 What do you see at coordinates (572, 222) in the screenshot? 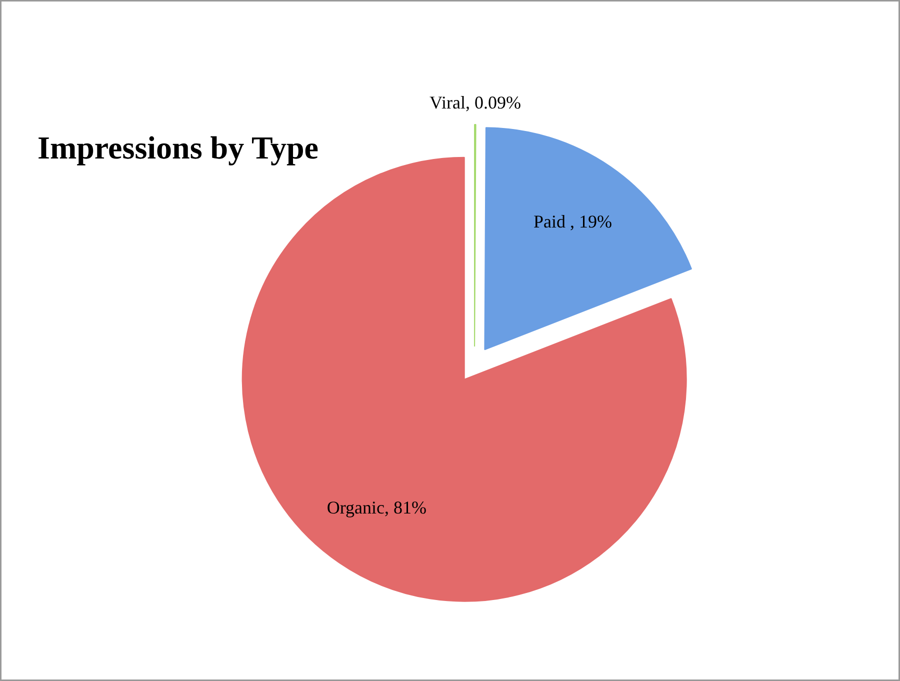
I see `slice-label: Paid , 19%` at bounding box center [572, 222].